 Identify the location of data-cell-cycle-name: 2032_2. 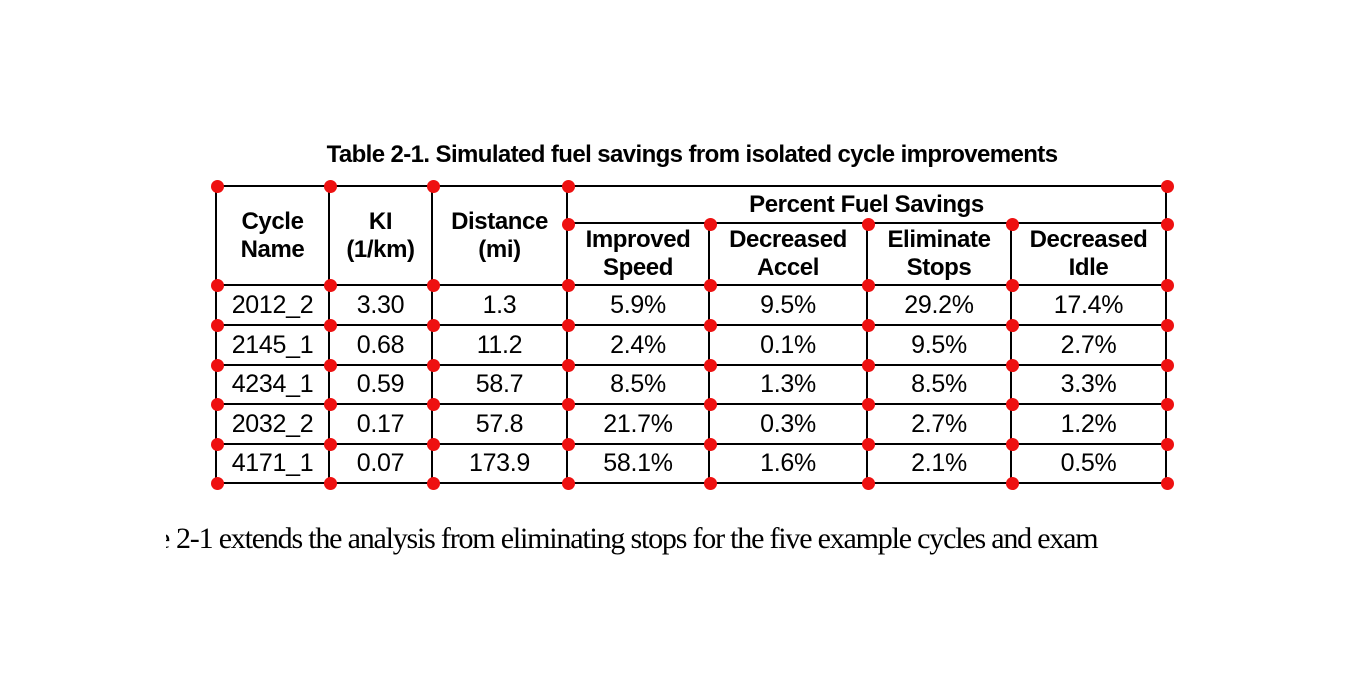
(272, 424).